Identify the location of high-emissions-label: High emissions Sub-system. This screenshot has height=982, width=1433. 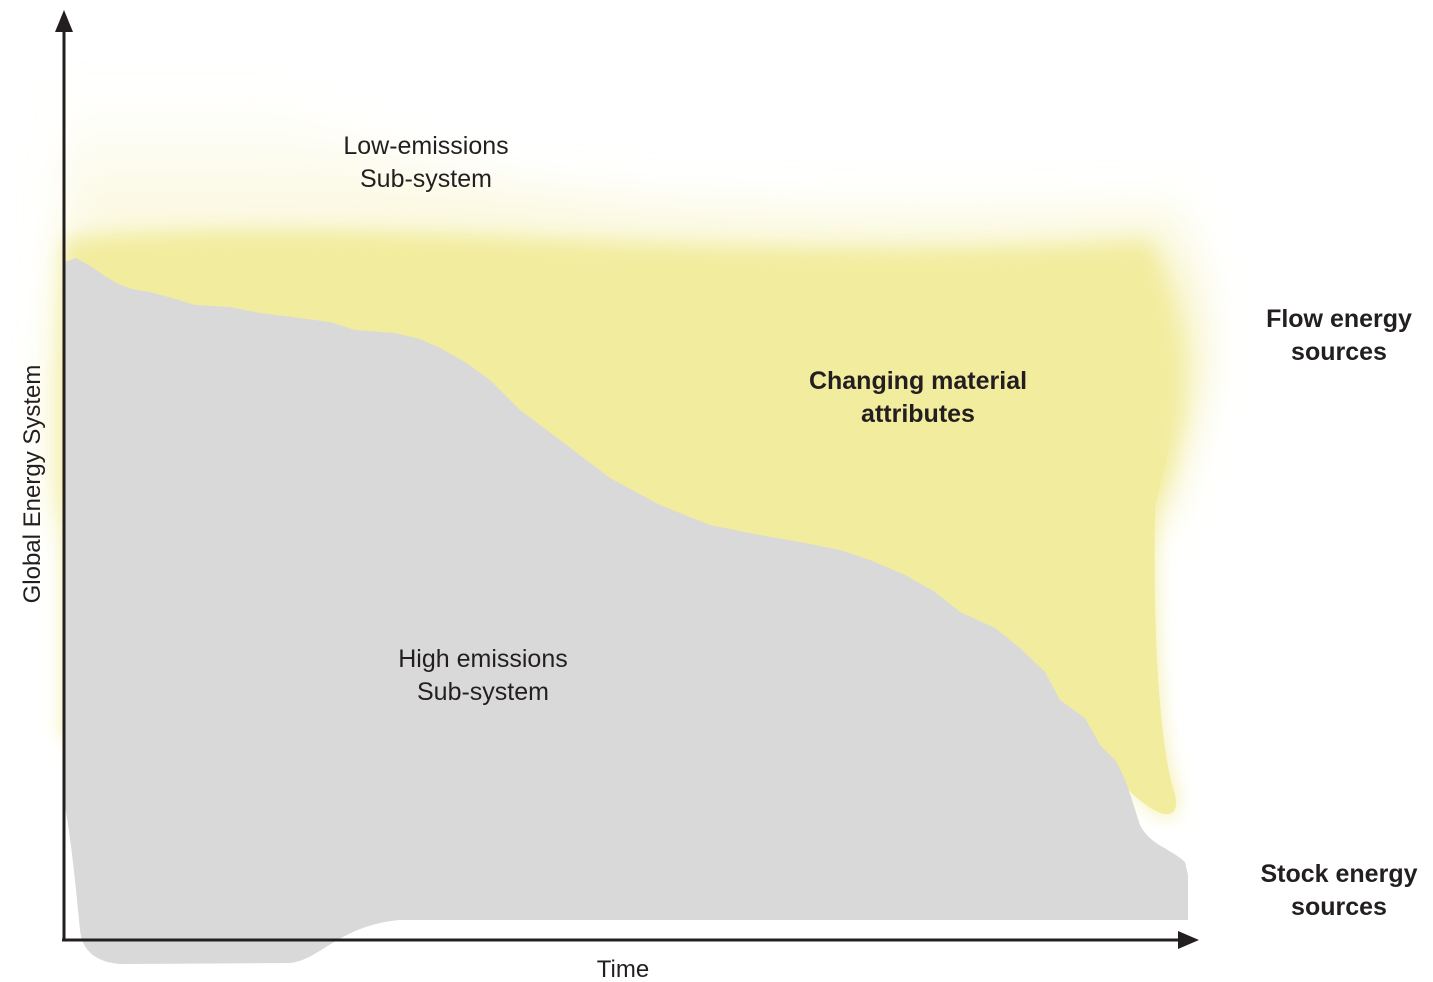
(483, 675).